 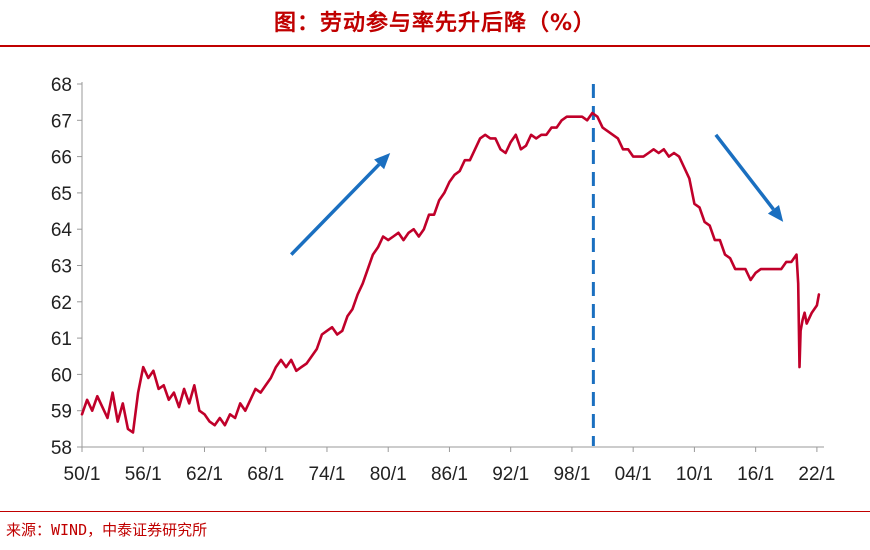 What do you see at coordinates (61, 448) in the screenshot?
I see `y-tick-label: 58` at bounding box center [61, 448].